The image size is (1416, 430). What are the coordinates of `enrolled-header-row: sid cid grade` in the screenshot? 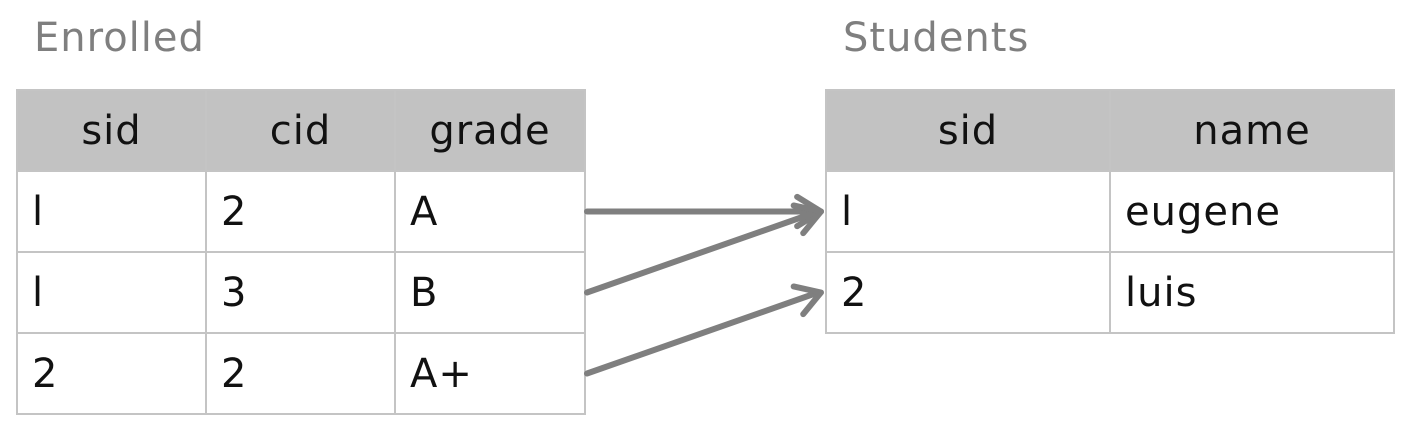 It's located at (301, 130).